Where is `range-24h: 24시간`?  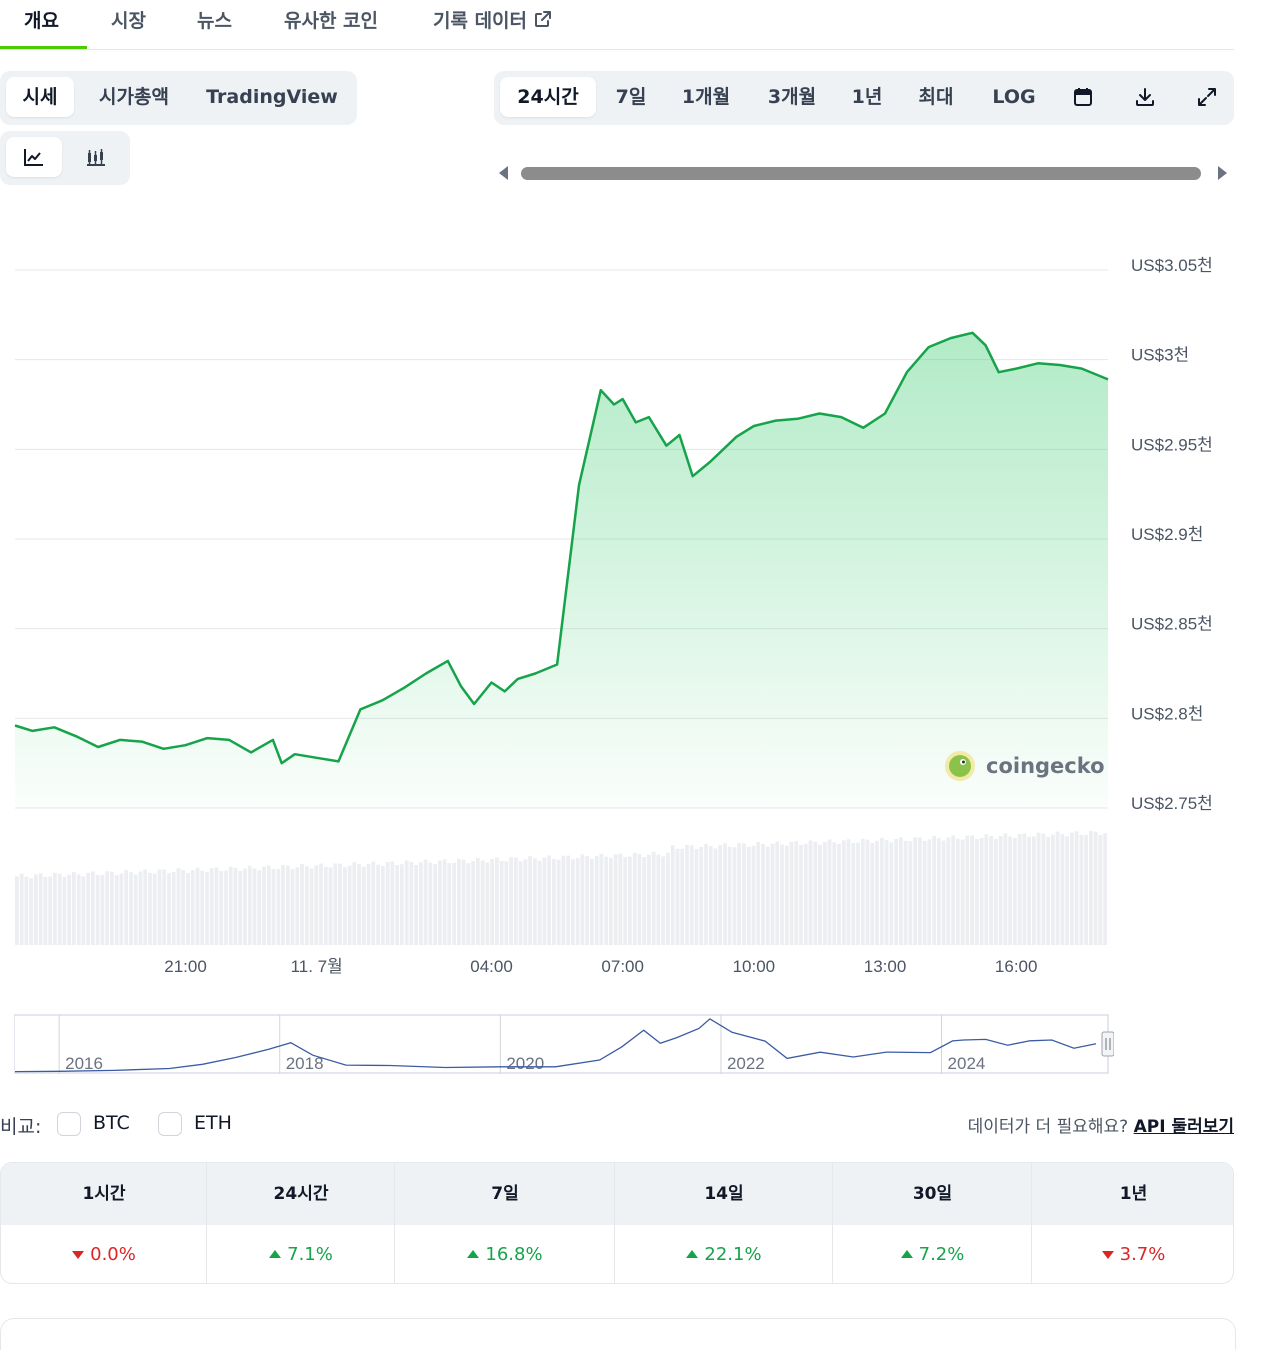
range-24h: 24시간 is located at coordinates (548, 97).